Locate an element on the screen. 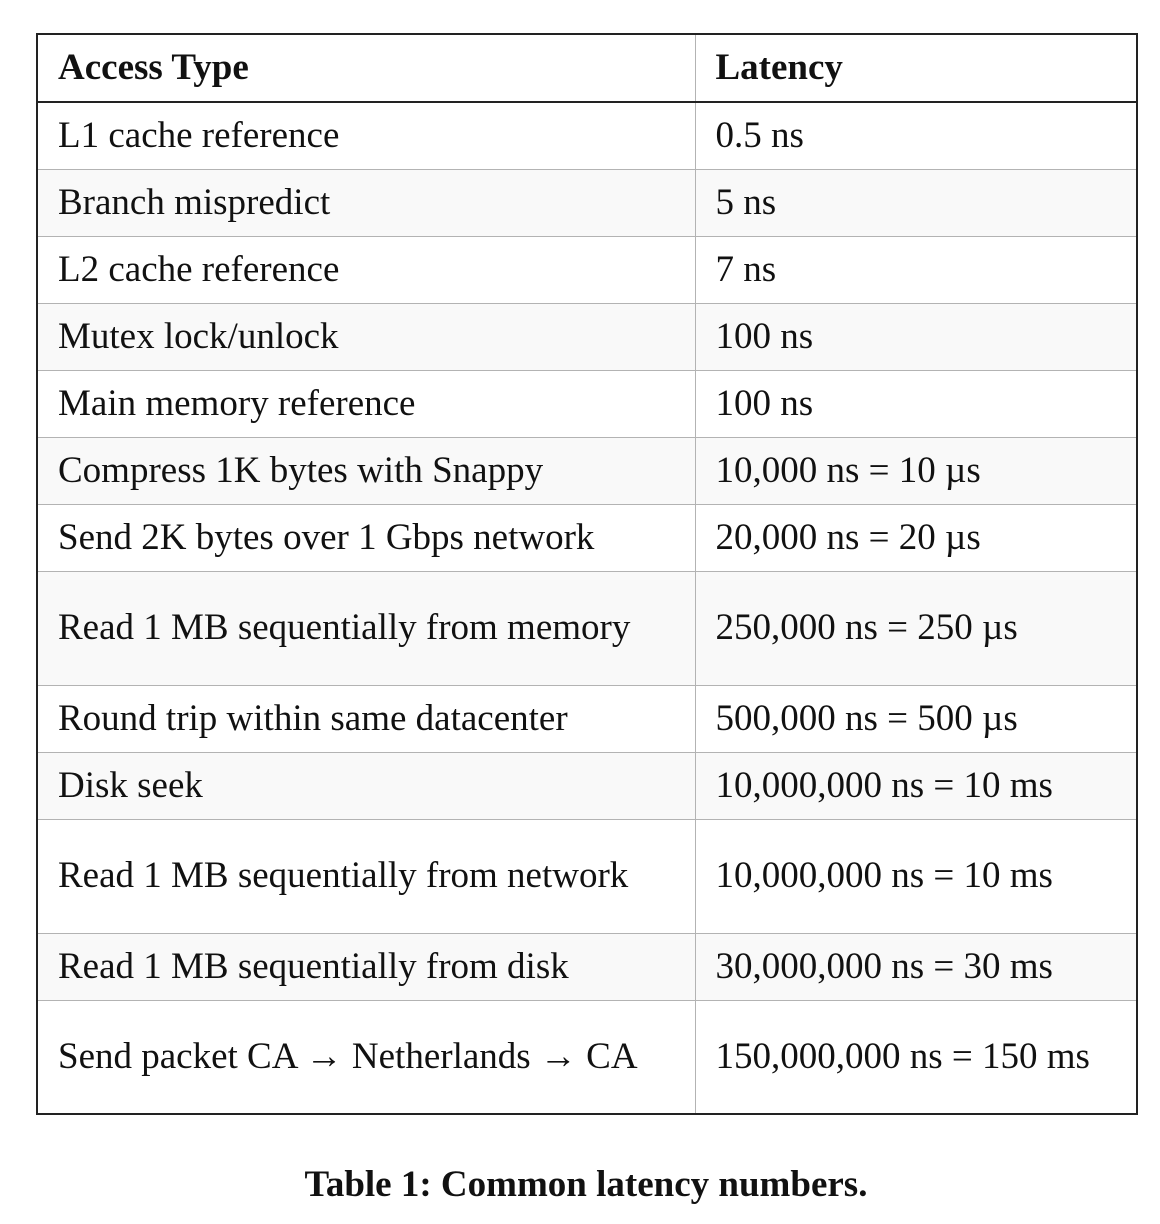 Image resolution: width=1160 pixels, height=1224 pixels. cell-access-type: Read 1 MB sequentially from memory is located at coordinates (366, 628).